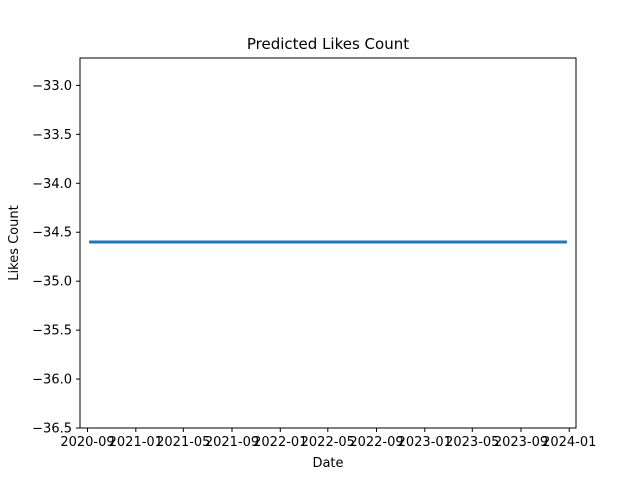 The image size is (640, 480). Describe the element at coordinates (136, 442) in the screenshot. I see `x-tick-label: 2021-01` at that location.